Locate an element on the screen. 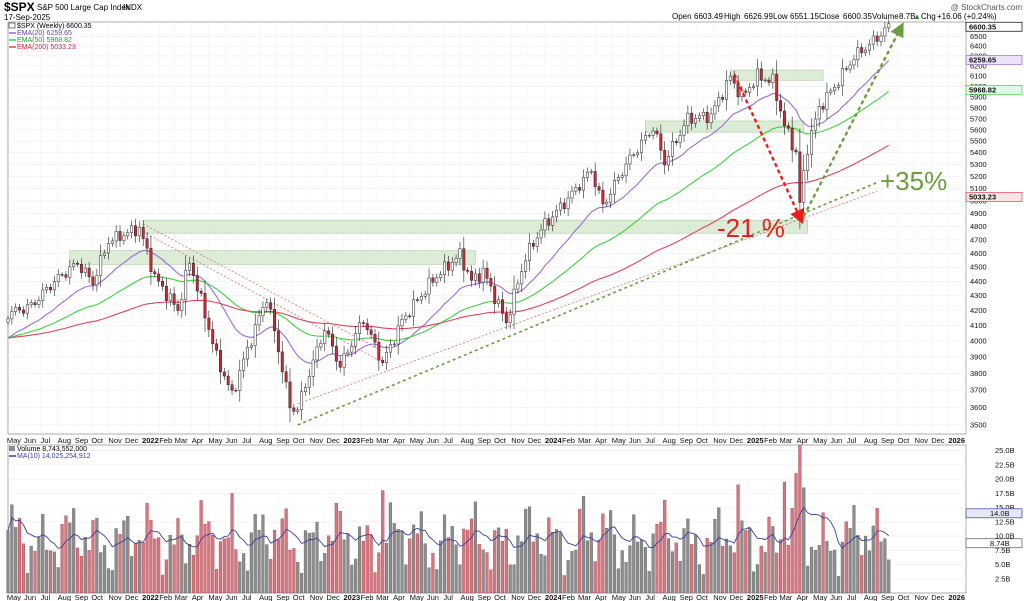  downtrend-line is located at coordinates (261, 286).